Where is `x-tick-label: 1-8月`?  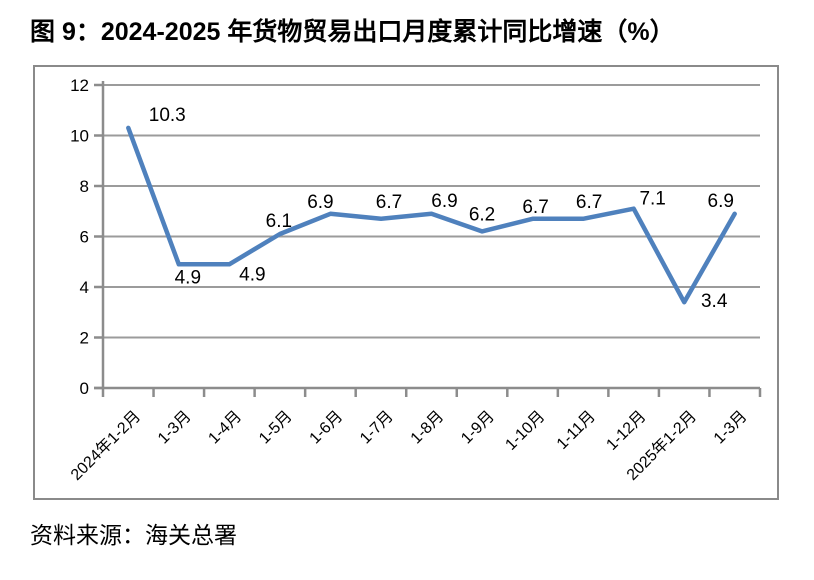
x-tick-label: 1-8月 is located at coordinates (428, 428).